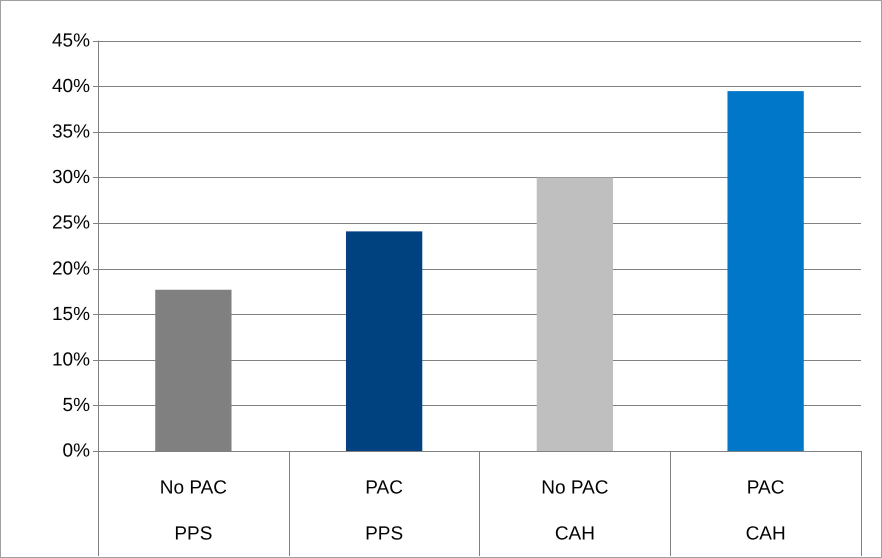  Describe the element at coordinates (71, 132) in the screenshot. I see `y-tick-label: 35%` at that location.